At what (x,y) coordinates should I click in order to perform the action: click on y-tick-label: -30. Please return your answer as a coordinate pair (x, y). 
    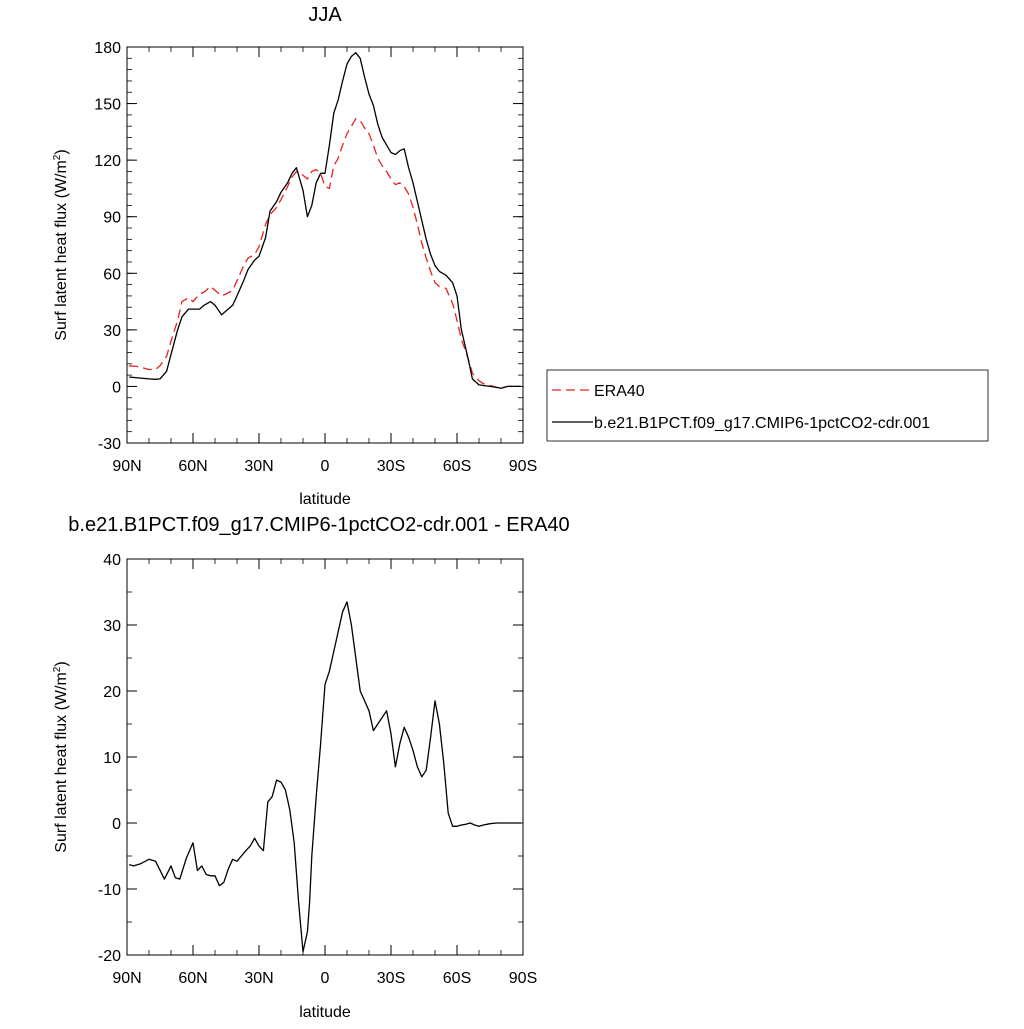
    Looking at the image, I should click on (109, 444).